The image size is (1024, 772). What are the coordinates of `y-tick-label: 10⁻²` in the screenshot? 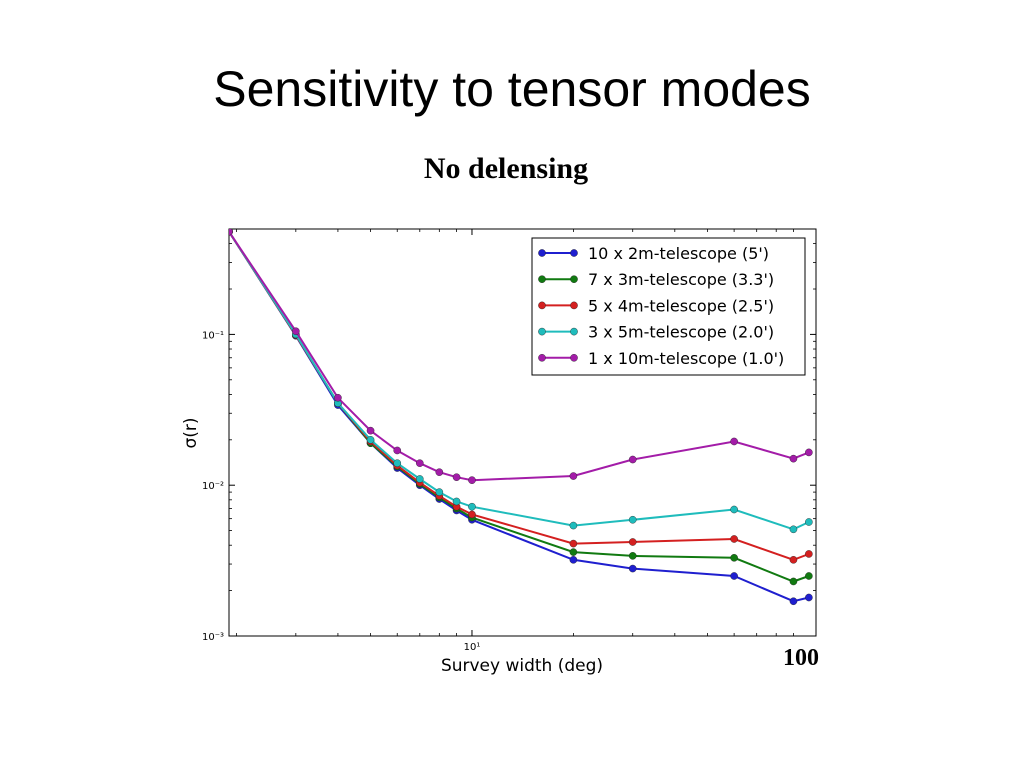 It's located at (213, 486).